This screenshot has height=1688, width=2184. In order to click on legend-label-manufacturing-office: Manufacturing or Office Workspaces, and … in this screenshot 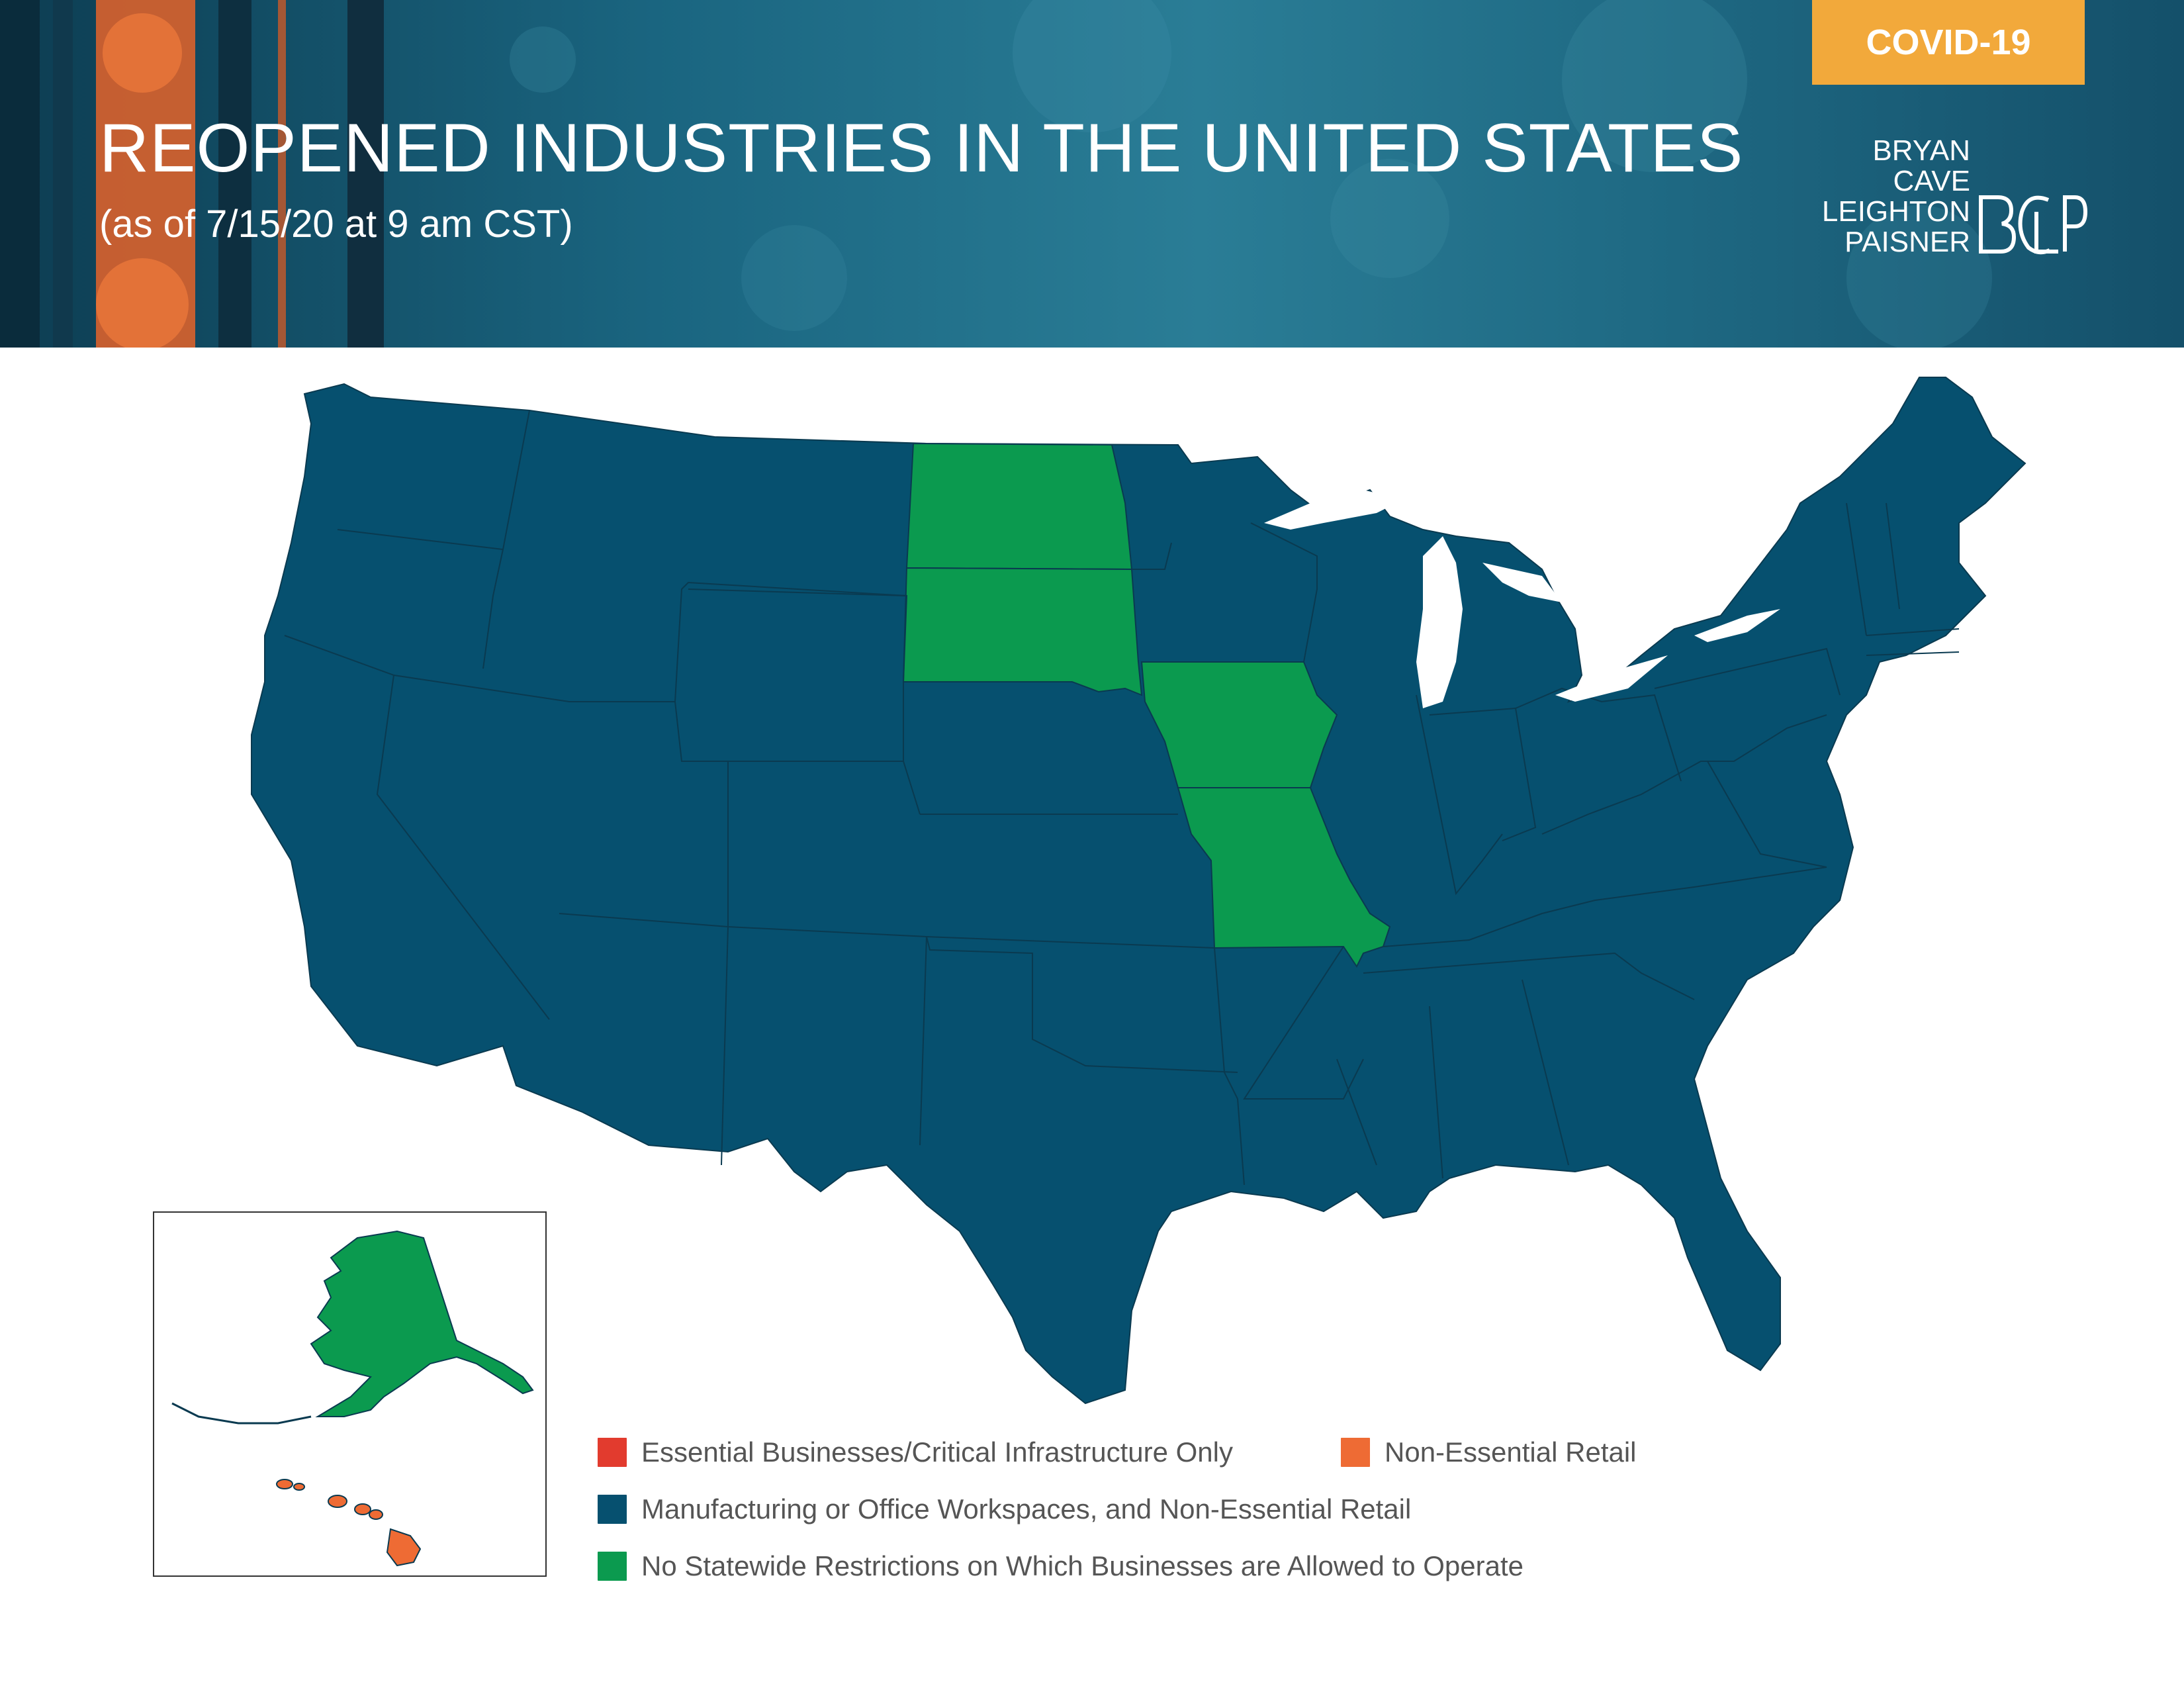, I will do `click(1026, 1508)`.